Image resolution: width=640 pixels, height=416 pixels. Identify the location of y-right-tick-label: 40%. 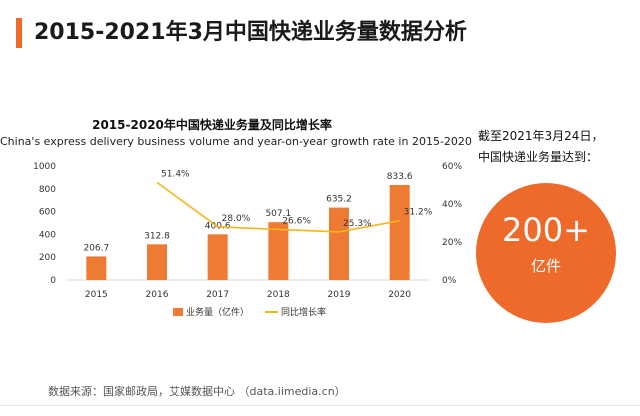
(452, 205).